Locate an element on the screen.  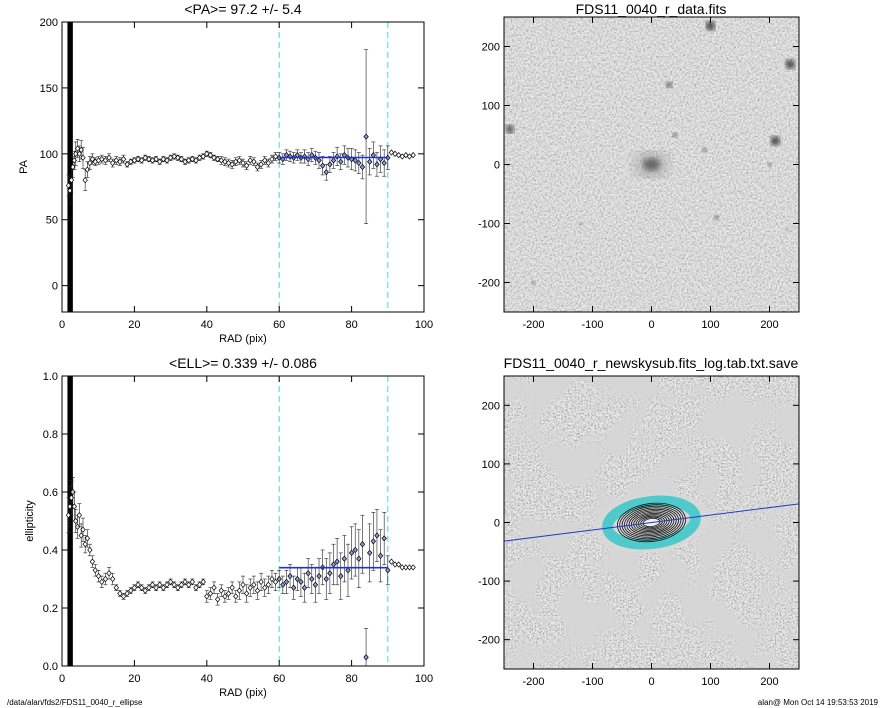
galaxy-core is located at coordinates (651, 164).